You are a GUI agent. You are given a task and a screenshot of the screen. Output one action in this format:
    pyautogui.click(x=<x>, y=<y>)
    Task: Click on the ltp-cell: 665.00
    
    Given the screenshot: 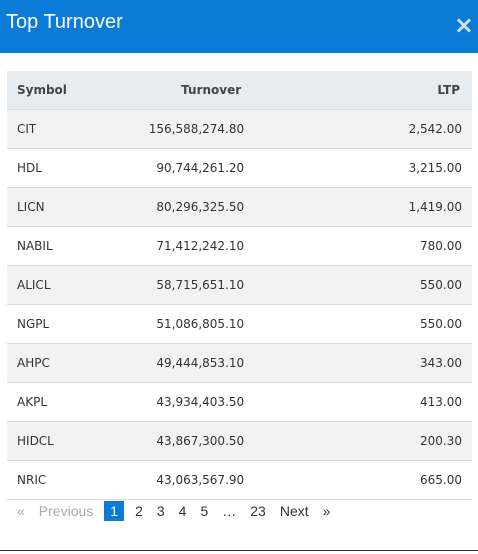 What is the action you would take?
    pyautogui.click(x=428, y=480)
    